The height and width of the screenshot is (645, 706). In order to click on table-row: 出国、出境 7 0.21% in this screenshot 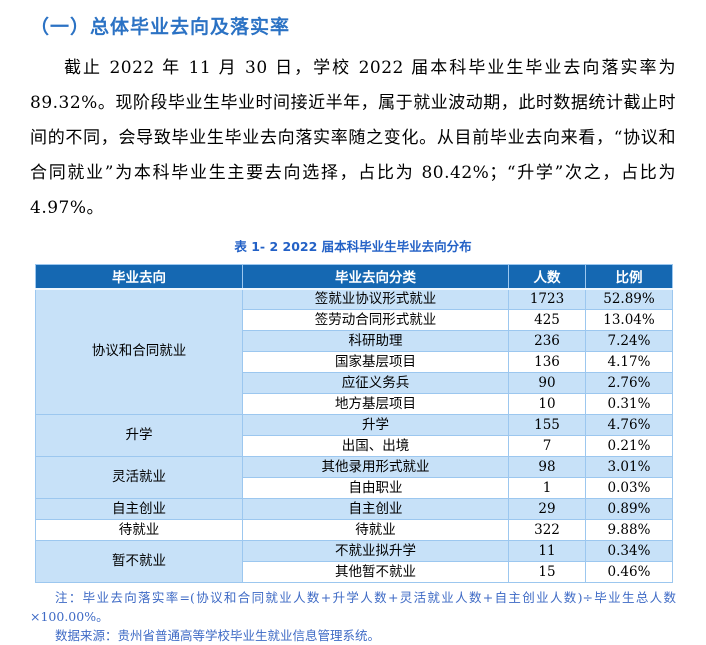, I will do `click(354, 446)`.